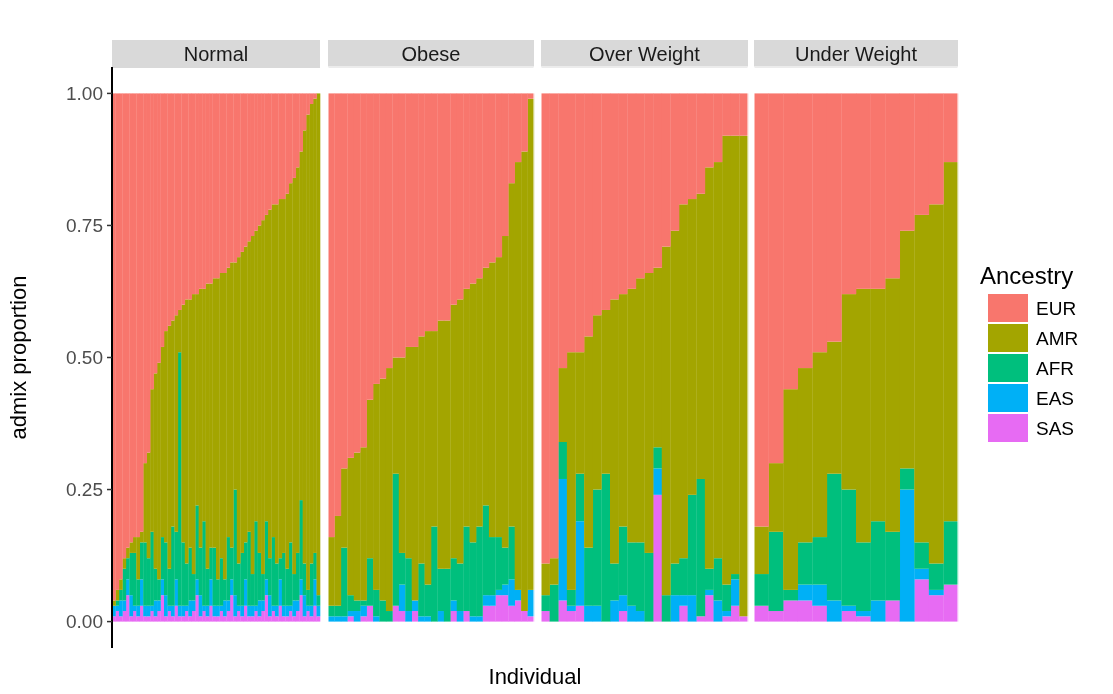 The width and height of the screenshot is (1113, 694). What do you see at coordinates (1055, 428) in the screenshot?
I see `legend-label: SAS` at bounding box center [1055, 428].